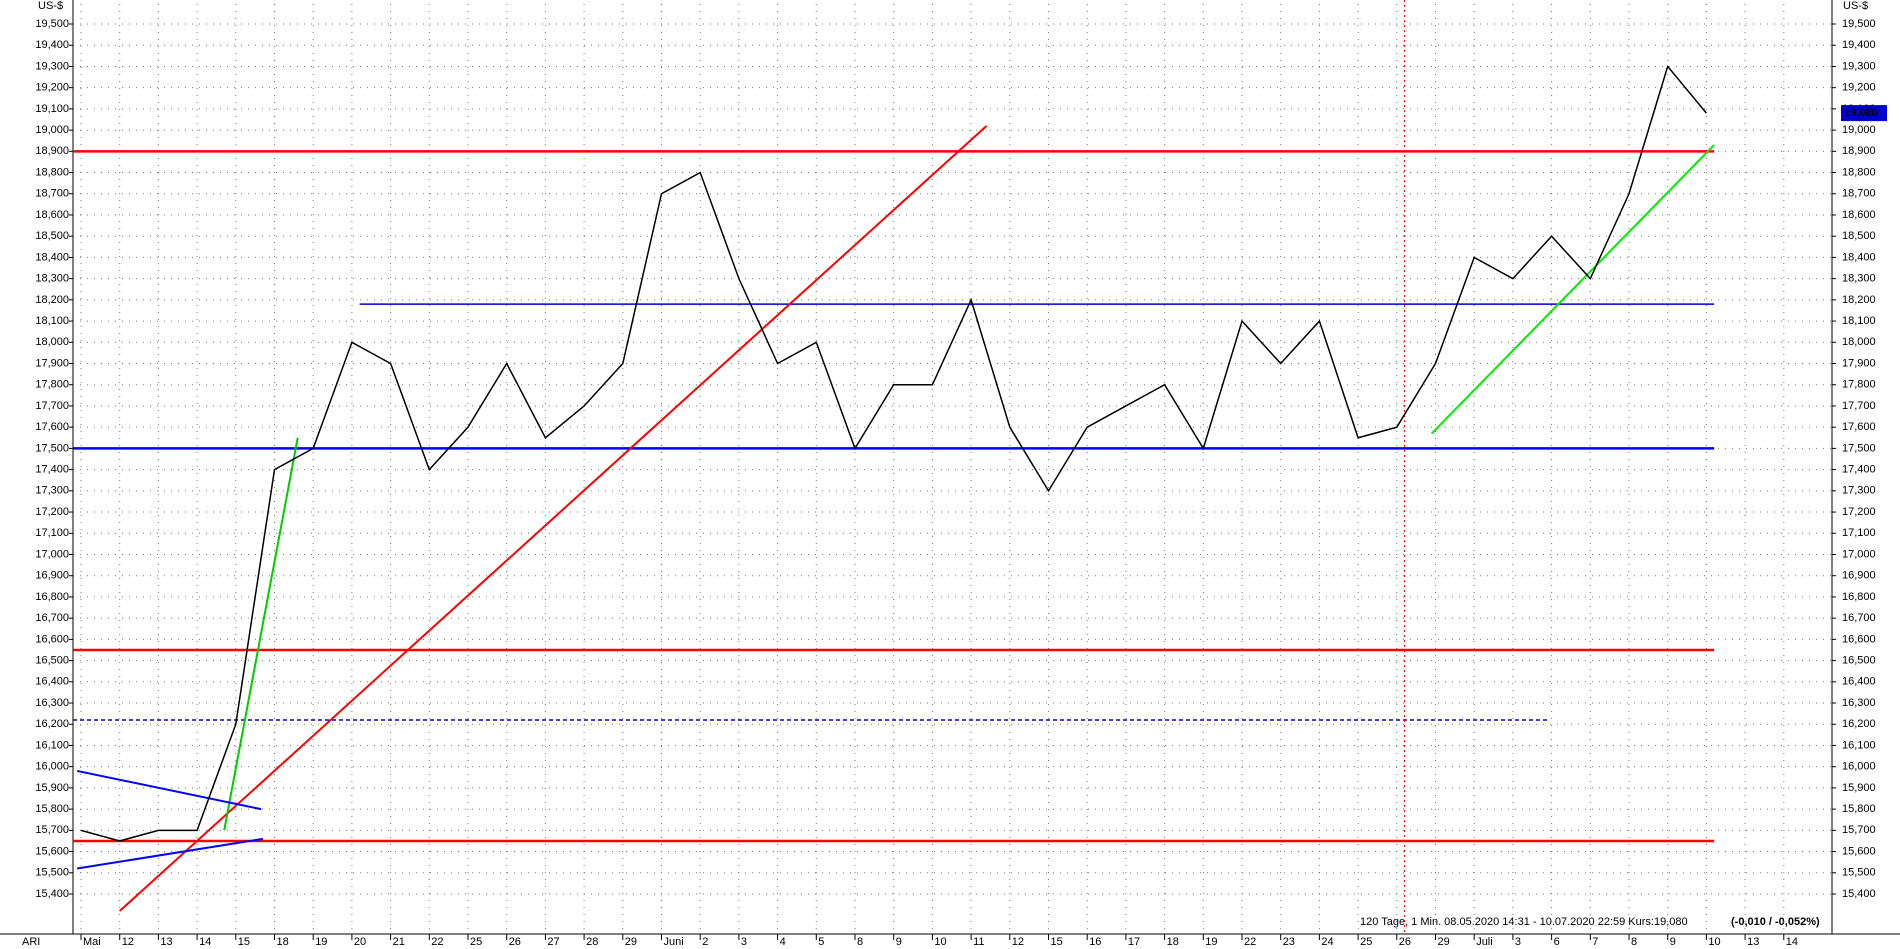  Describe the element at coordinates (52, 109) in the screenshot. I see `y-tick-label: 19,100` at that location.